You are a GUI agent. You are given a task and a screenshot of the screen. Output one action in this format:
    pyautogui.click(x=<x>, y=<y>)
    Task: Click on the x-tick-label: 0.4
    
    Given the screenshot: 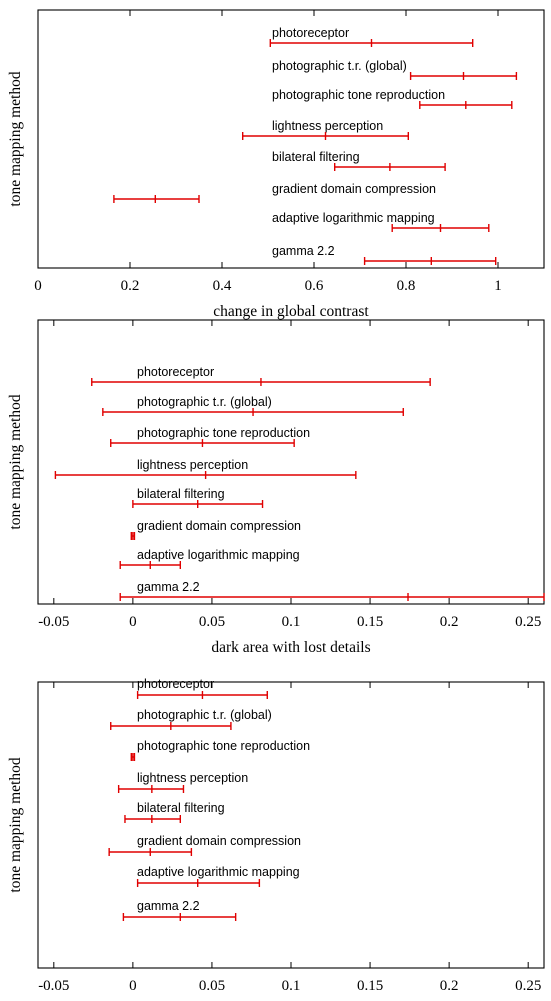 What is the action you would take?
    pyautogui.click(x=222, y=286)
    